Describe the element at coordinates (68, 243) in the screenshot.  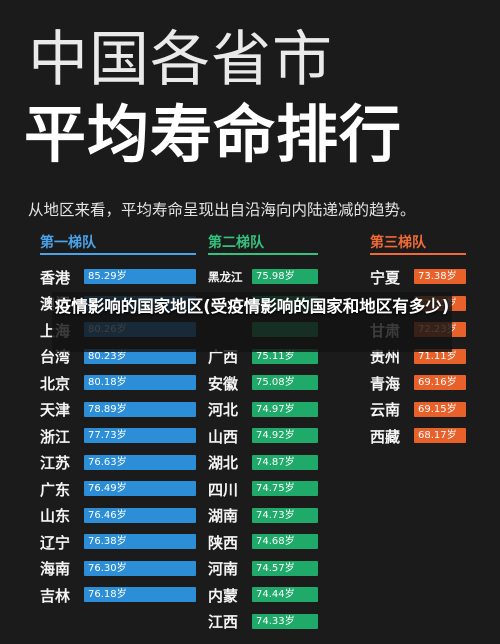
I see `tier-header-1: 第一梯队` at that location.